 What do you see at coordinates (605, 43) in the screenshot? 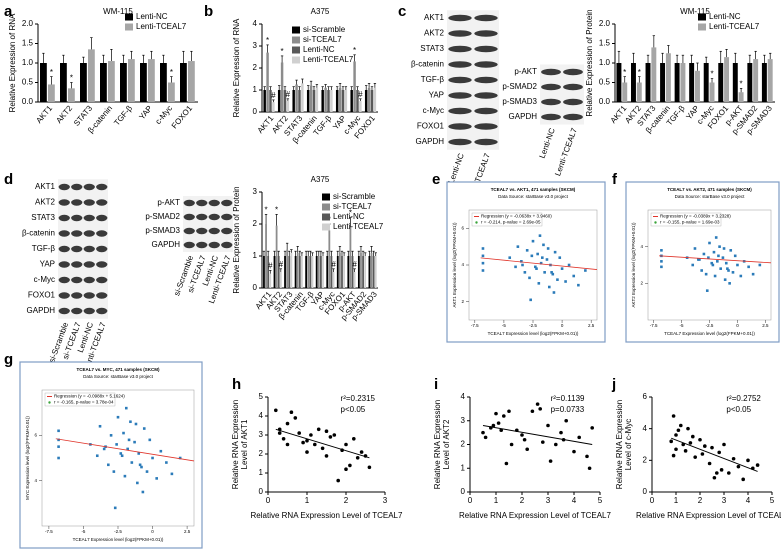
I see `y-tick-label: 1.5` at bounding box center [605, 43].